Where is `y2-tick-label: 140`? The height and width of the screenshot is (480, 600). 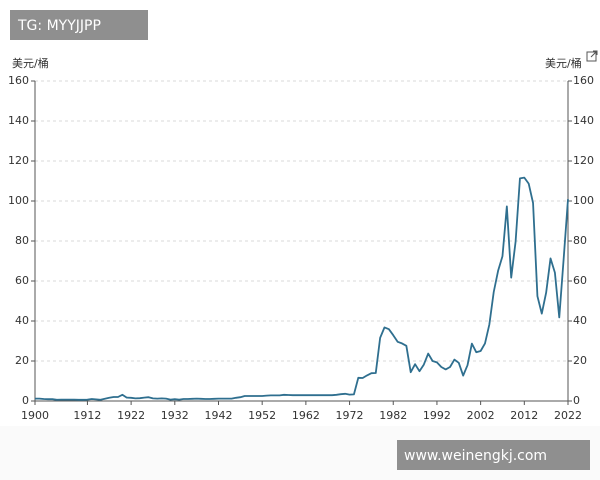 y2-tick-label: 140 is located at coordinates (583, 120).